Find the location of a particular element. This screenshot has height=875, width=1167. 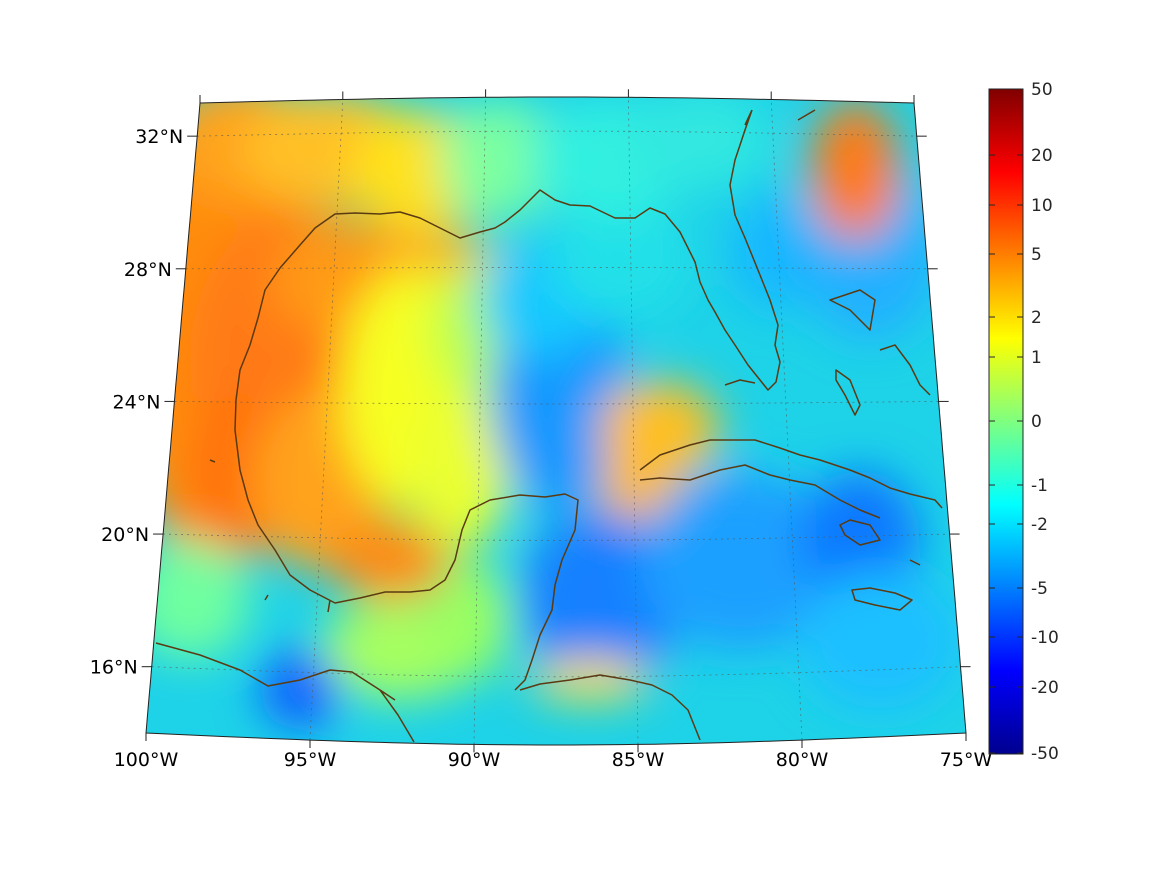

lat-tick-label: 20°N is located at coordinates (125, 535).